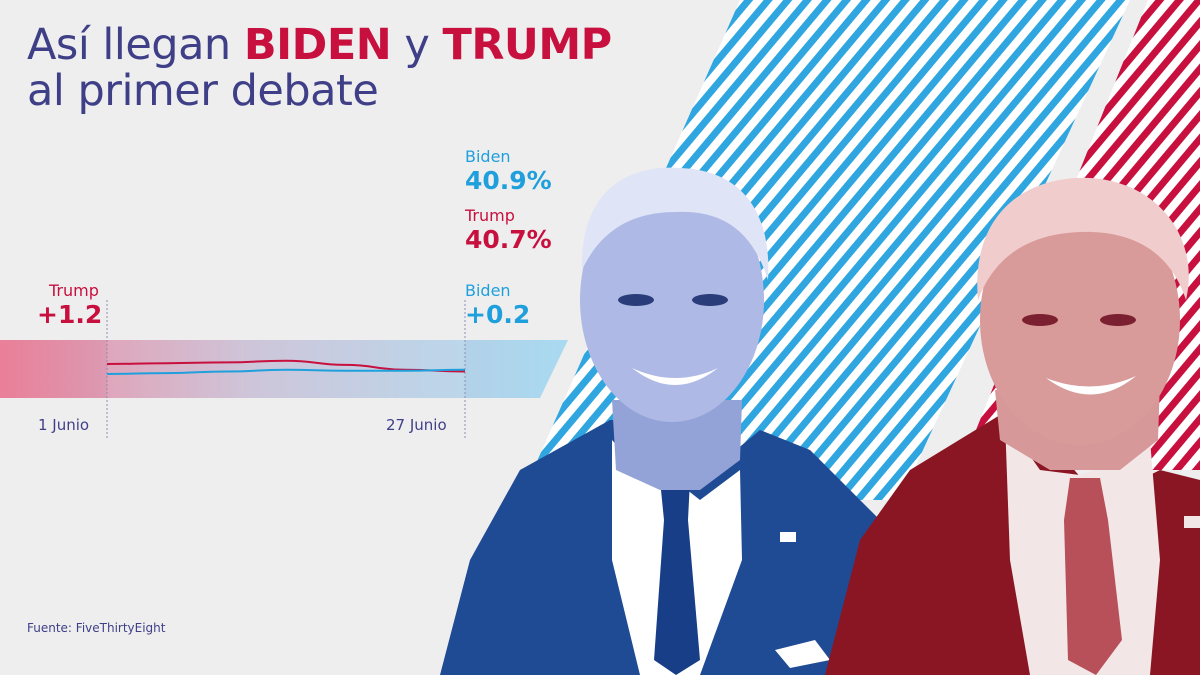  I want to click on margin-end-value: +0.2, so click(498, 314).